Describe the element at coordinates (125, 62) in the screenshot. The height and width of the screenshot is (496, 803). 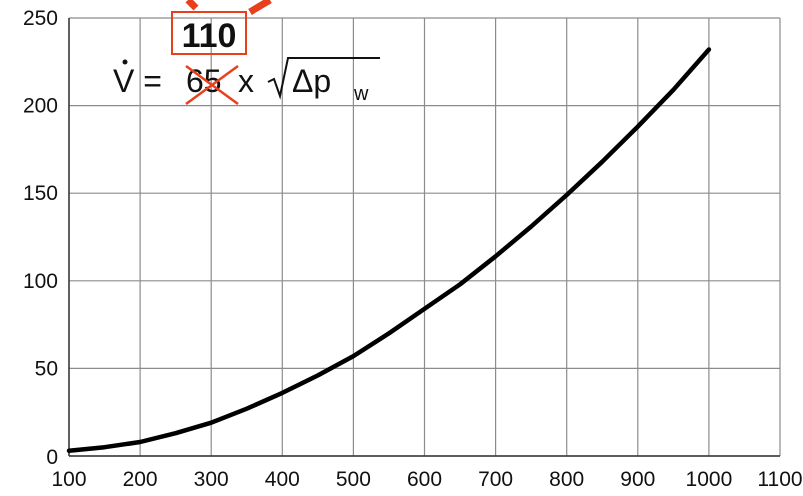
I see `flow-rate-dot` at that location.